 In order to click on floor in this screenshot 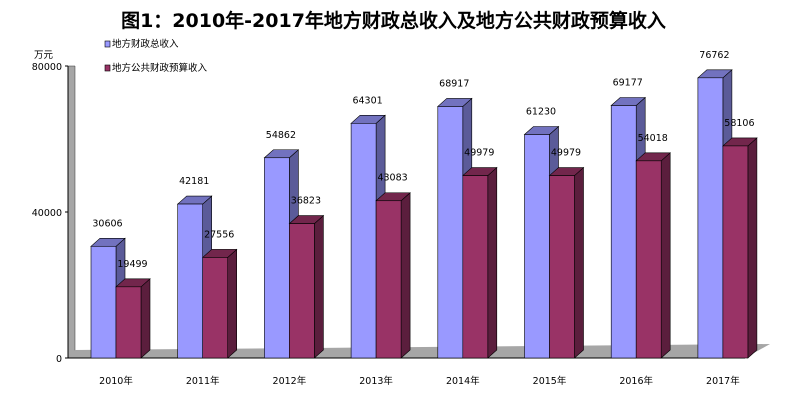, I will do `click(419, 351)`.